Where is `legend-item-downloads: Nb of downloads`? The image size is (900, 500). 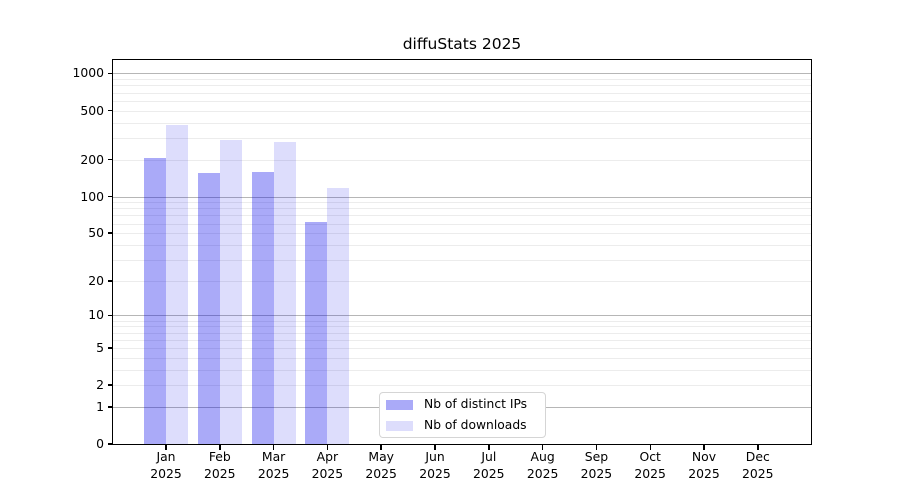
legend-item-downloads: Nb of downloads is located at coordinates (465, 425).